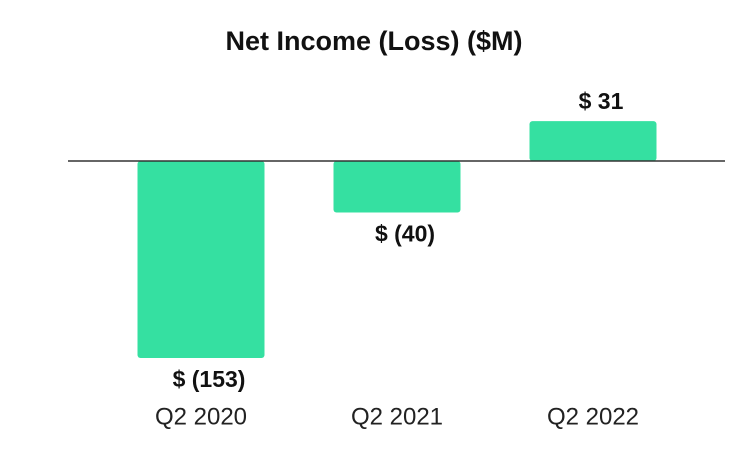 Image resolution: width=748 pixels, height=452 pixels. Describe the element at coordinates (397, 416) in the screenshot. I see `x-tick-label: Q2 2021` at that location.